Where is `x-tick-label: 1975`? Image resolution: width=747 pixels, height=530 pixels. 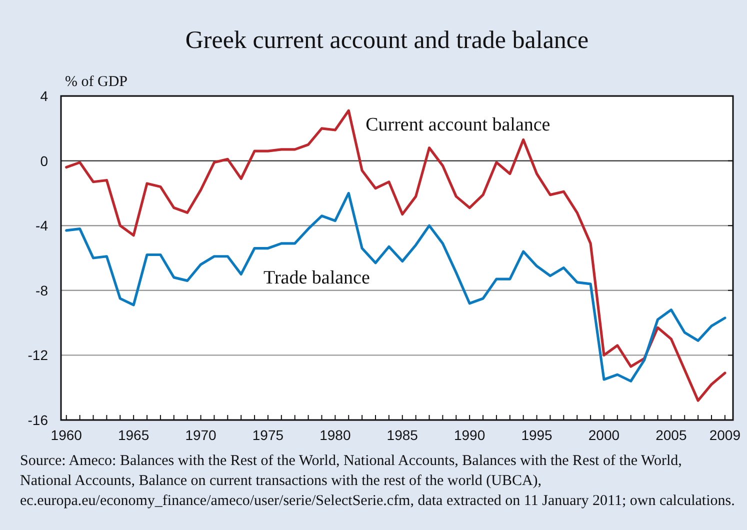
x-tick-label: 1975 is located at coordinates (268, 435).